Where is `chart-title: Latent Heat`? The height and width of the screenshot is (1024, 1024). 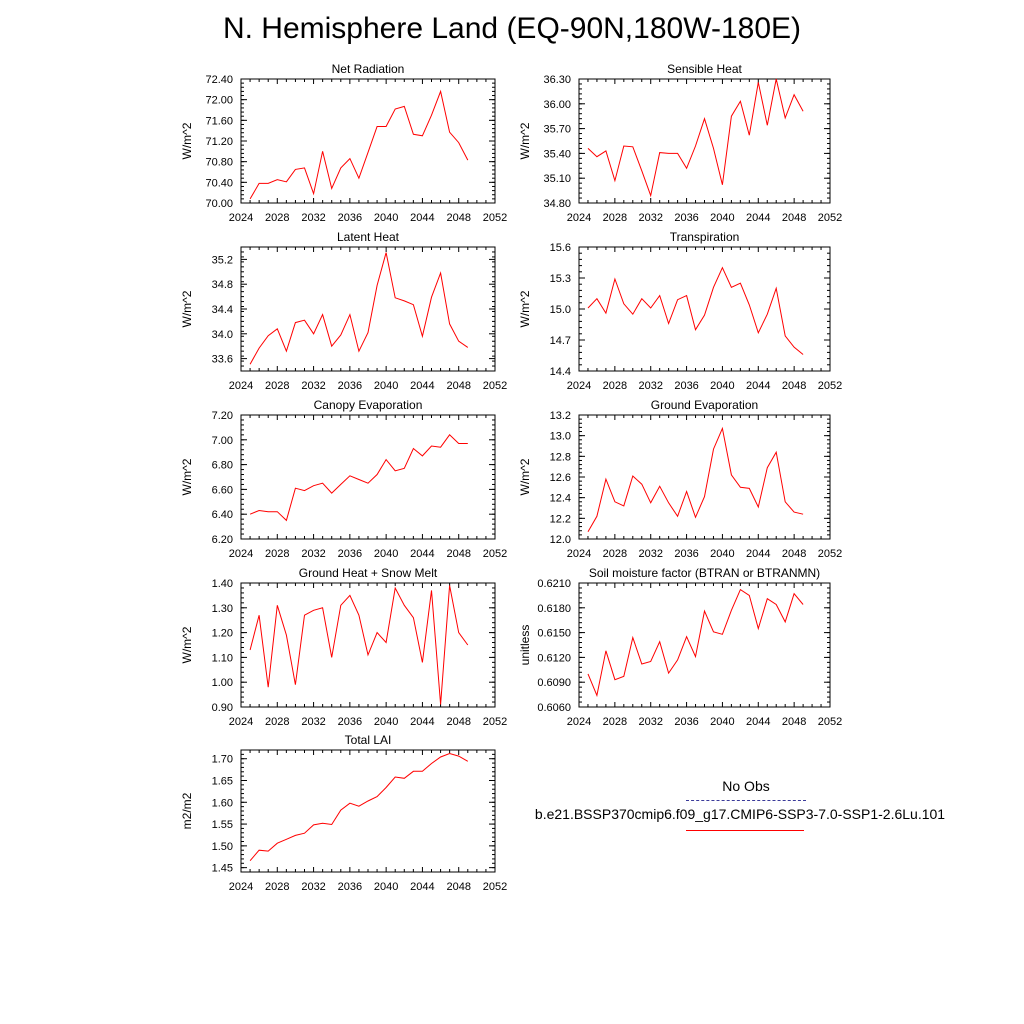 chart-title: Latent Heat is located at coordinates (368, 237).